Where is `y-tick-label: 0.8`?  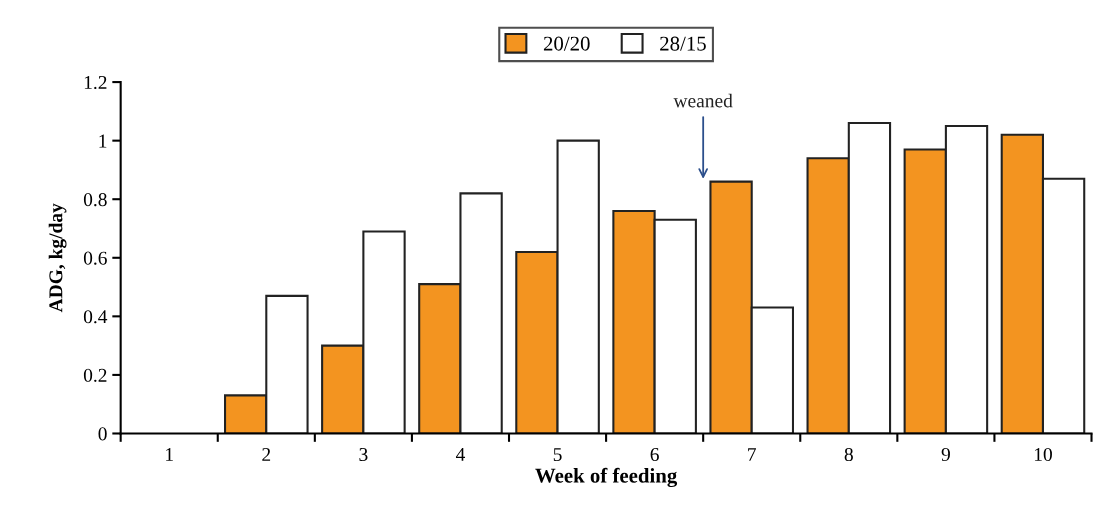 y-tick-label: 0.8 is located at coordinates (95, 200).